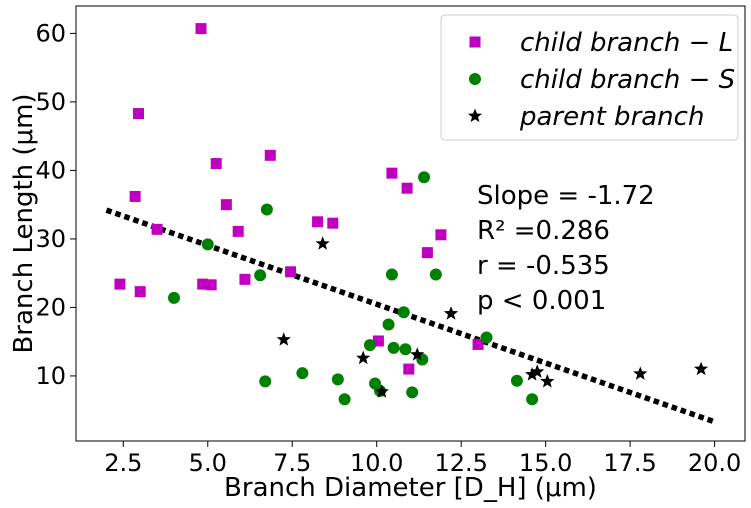 The width and height of the screenshot is (751, 508). What do you see at coordinates (627, 80) in the screenshot?
I see `legend-label: child branch − S` at bounding box center [627, 80].